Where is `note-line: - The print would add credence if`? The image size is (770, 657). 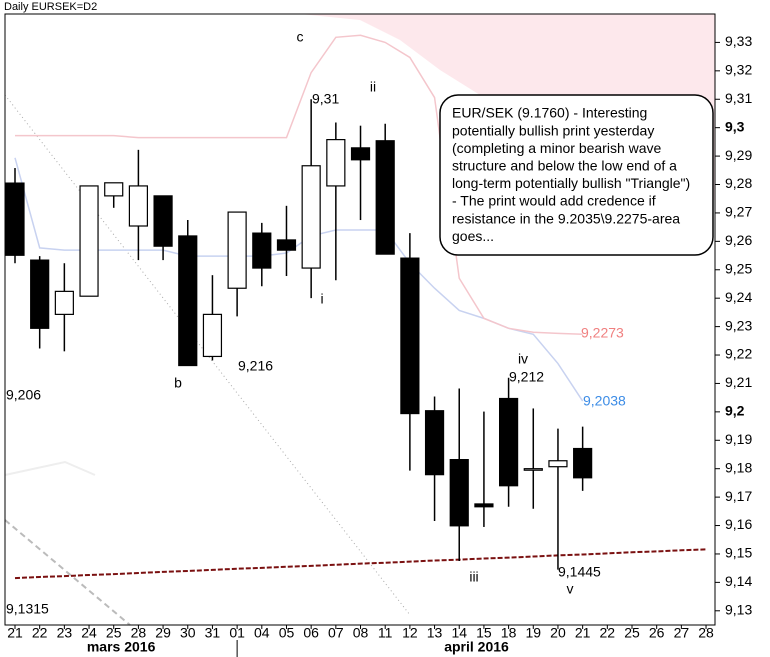
note-line: - The print would add credence if is located at coordinates (554, 201).